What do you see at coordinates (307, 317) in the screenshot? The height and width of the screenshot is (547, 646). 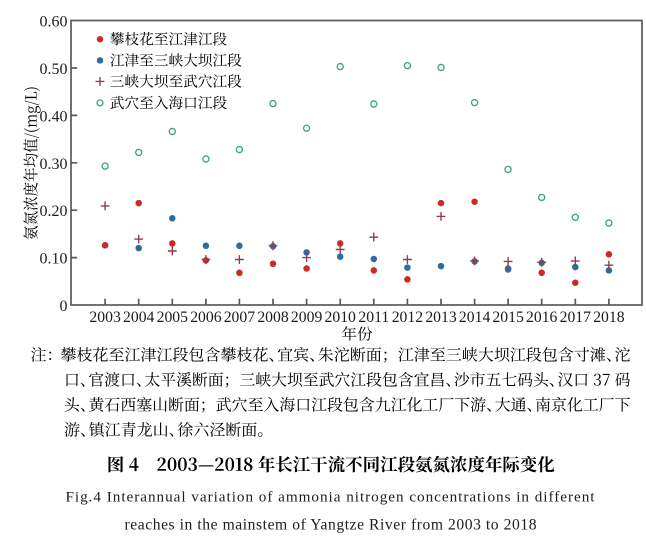 I see `svg-text: 2009` at bounding box center [307, 317].